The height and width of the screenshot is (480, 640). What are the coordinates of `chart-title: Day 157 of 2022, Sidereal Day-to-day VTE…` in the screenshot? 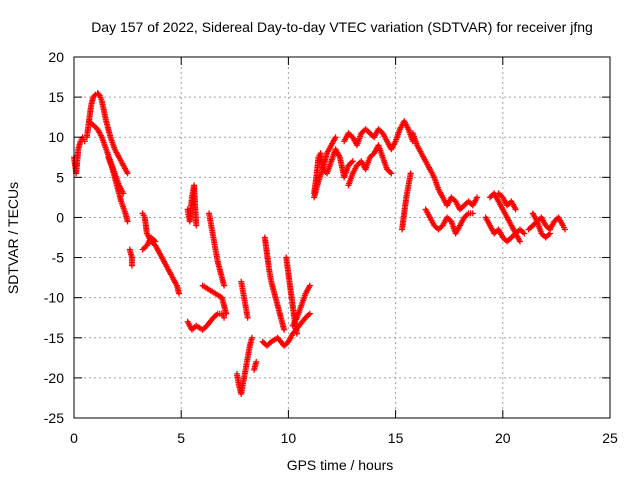 It's located at (342, 27).